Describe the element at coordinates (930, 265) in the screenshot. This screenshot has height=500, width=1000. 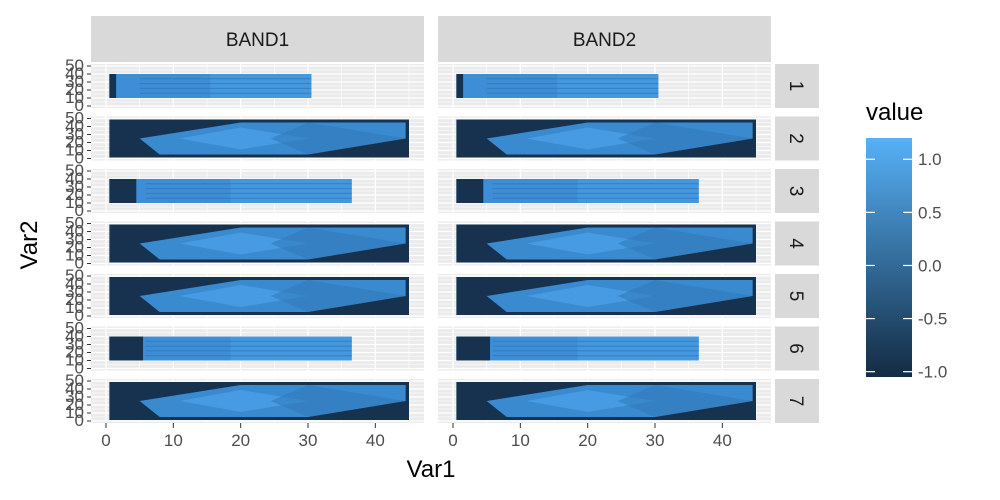
I see `legend-tick-label: 0.0` at that location.